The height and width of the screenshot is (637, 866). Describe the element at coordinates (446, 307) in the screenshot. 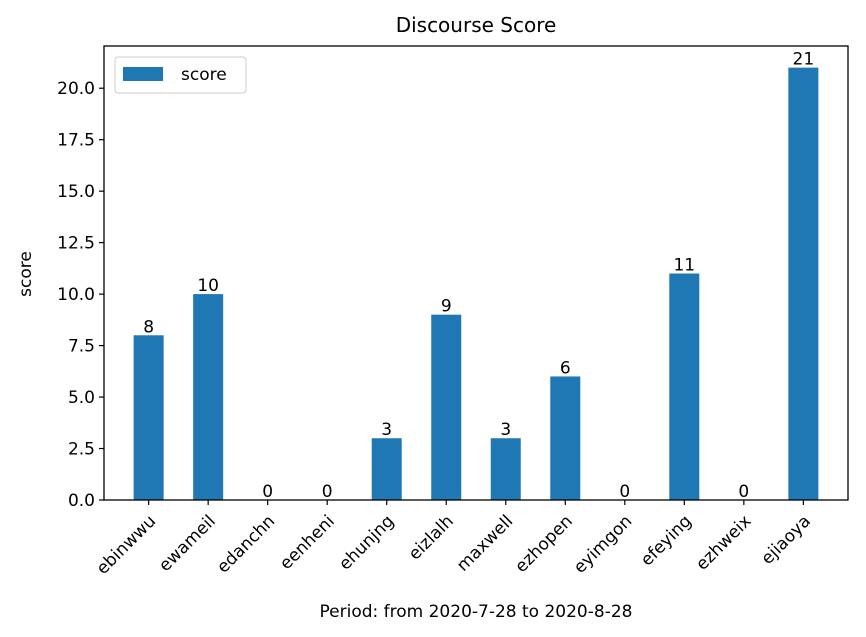

I see `data-label-eizlalh: 9` at that location.